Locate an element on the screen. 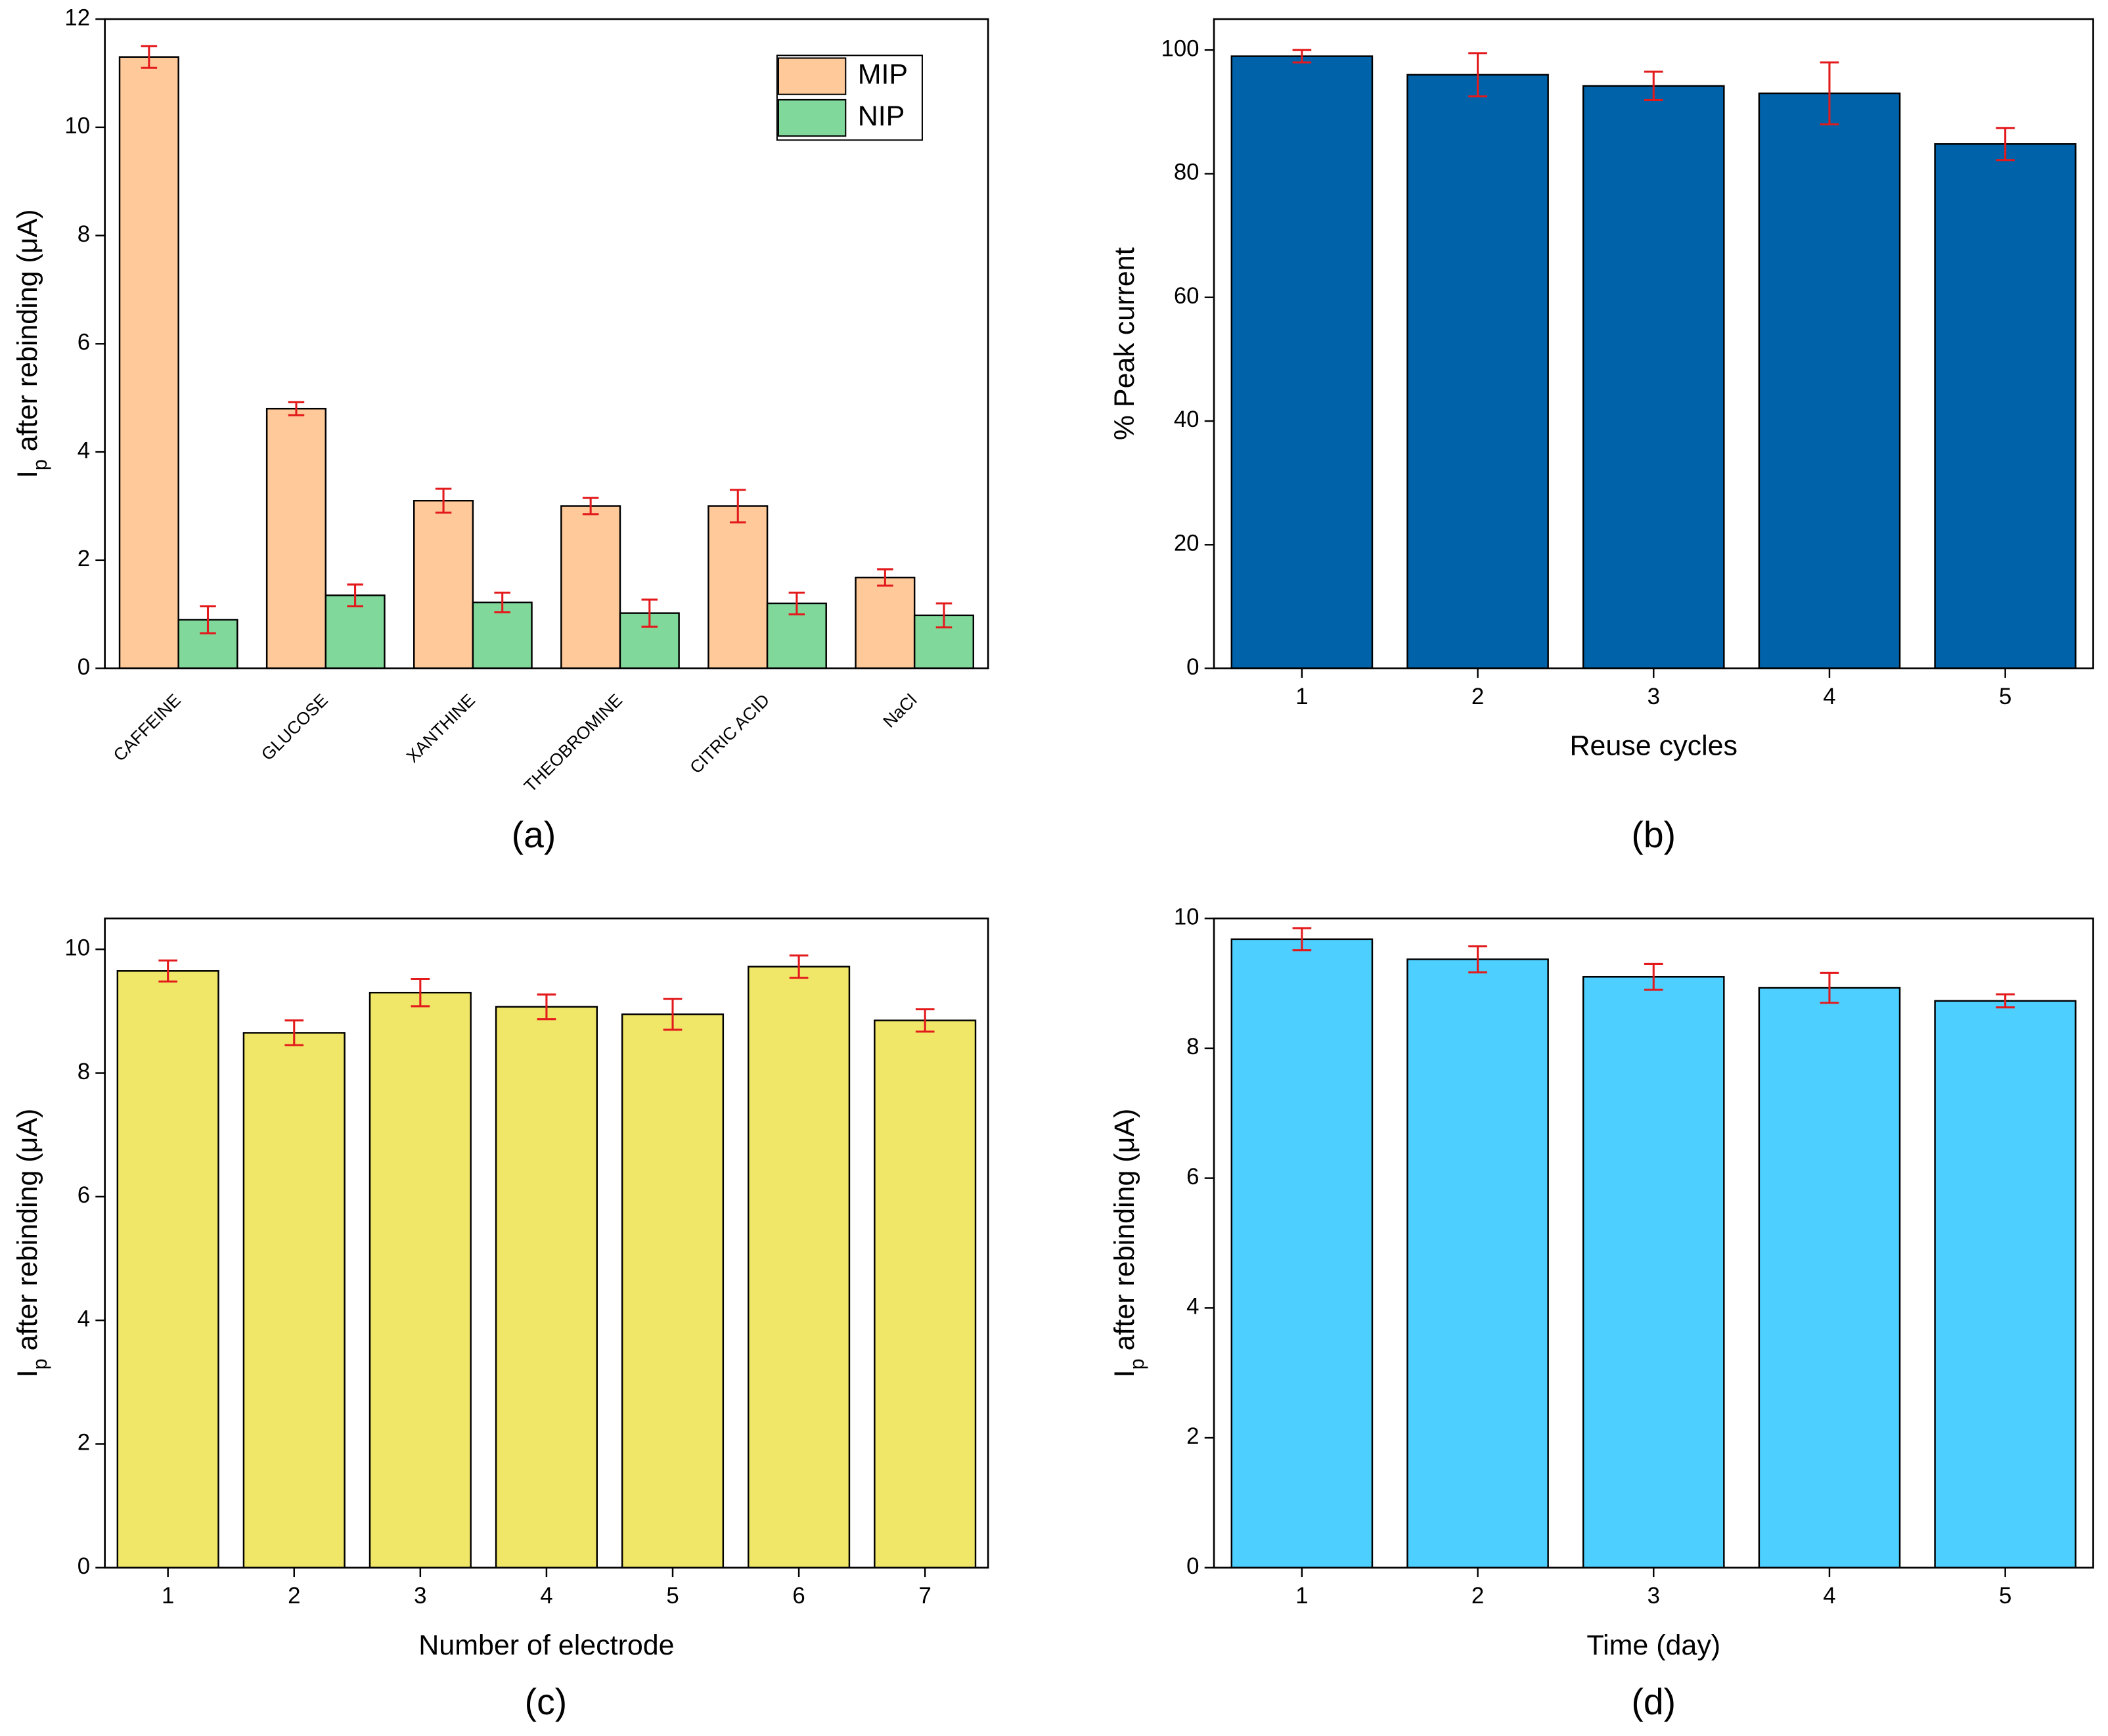  y-tick-label: 20 is located at coordinates (1187, 543).